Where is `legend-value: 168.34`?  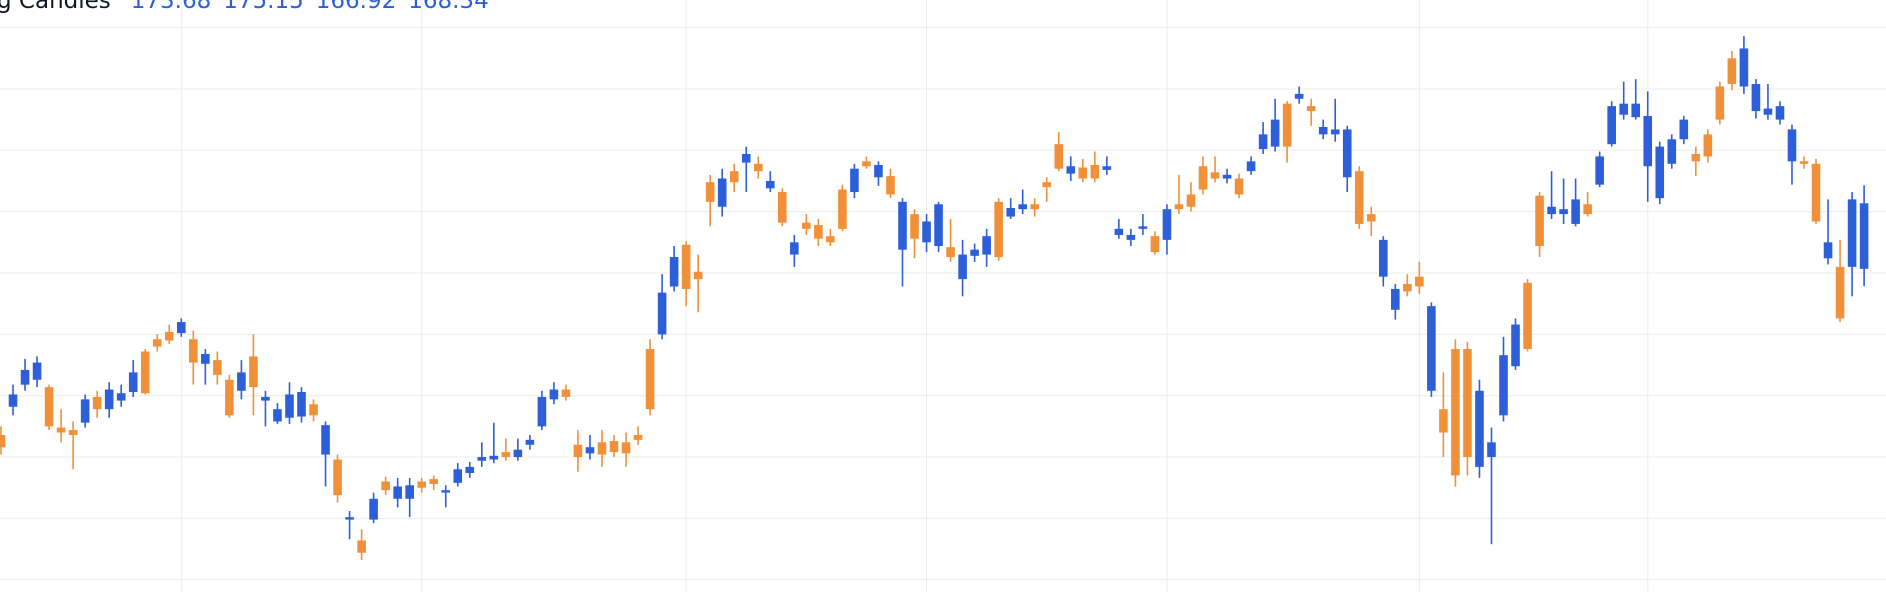
legend-value: 168.34 is located at coordinates (448, 7).